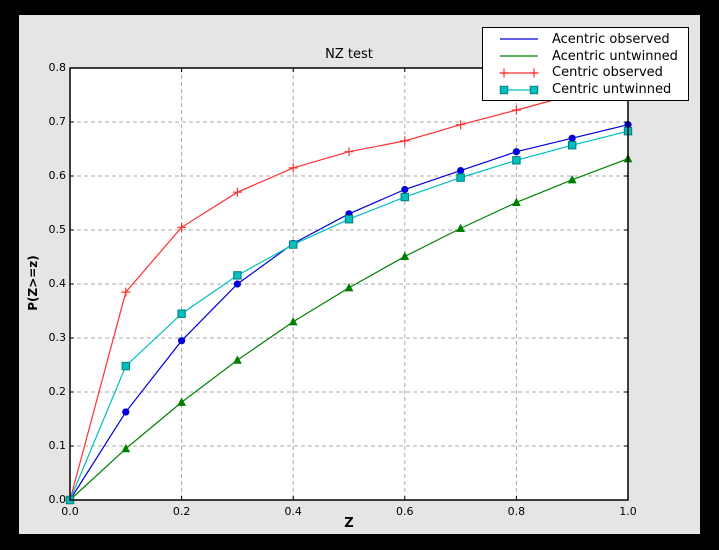  I want to click on legend-label: Acentric untwinned, so click(615, 56).